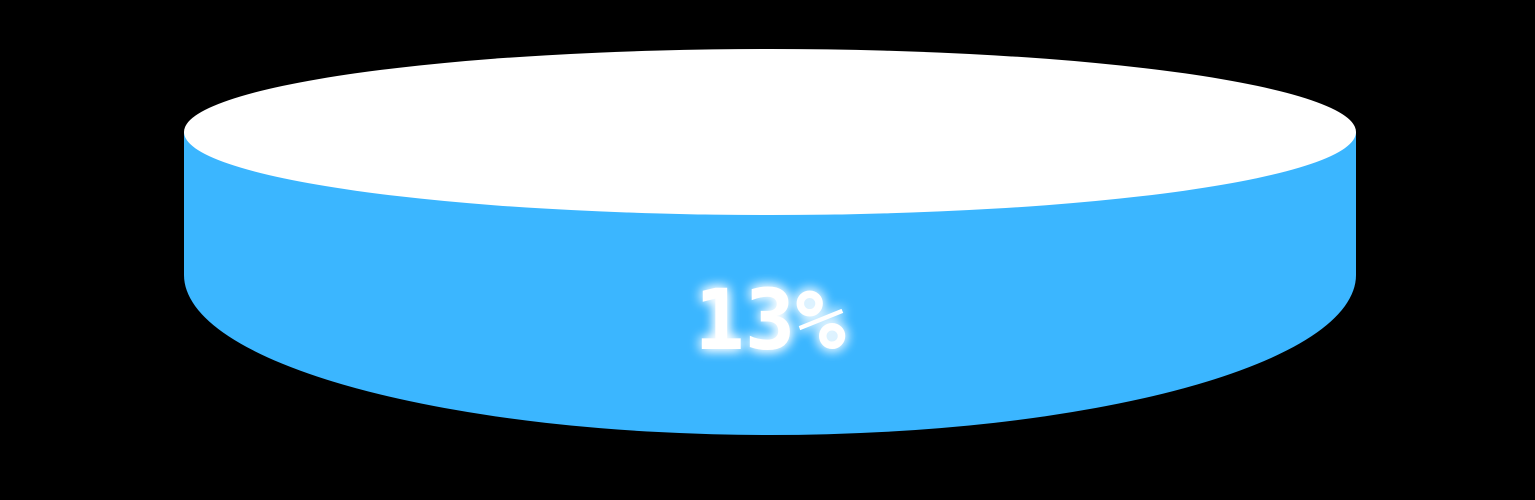  I want to click on progress-label: 13%, so click(770, 320).